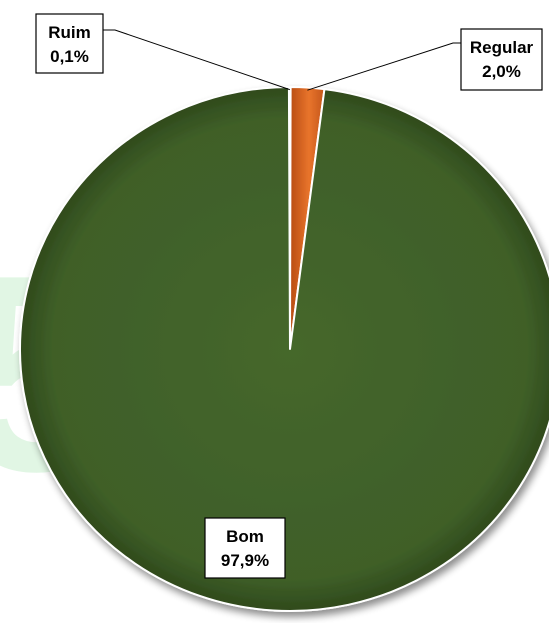 This screenshot has width=549, height=623. I want to click on label-value-bom: 97,9%, so click(245, 560).